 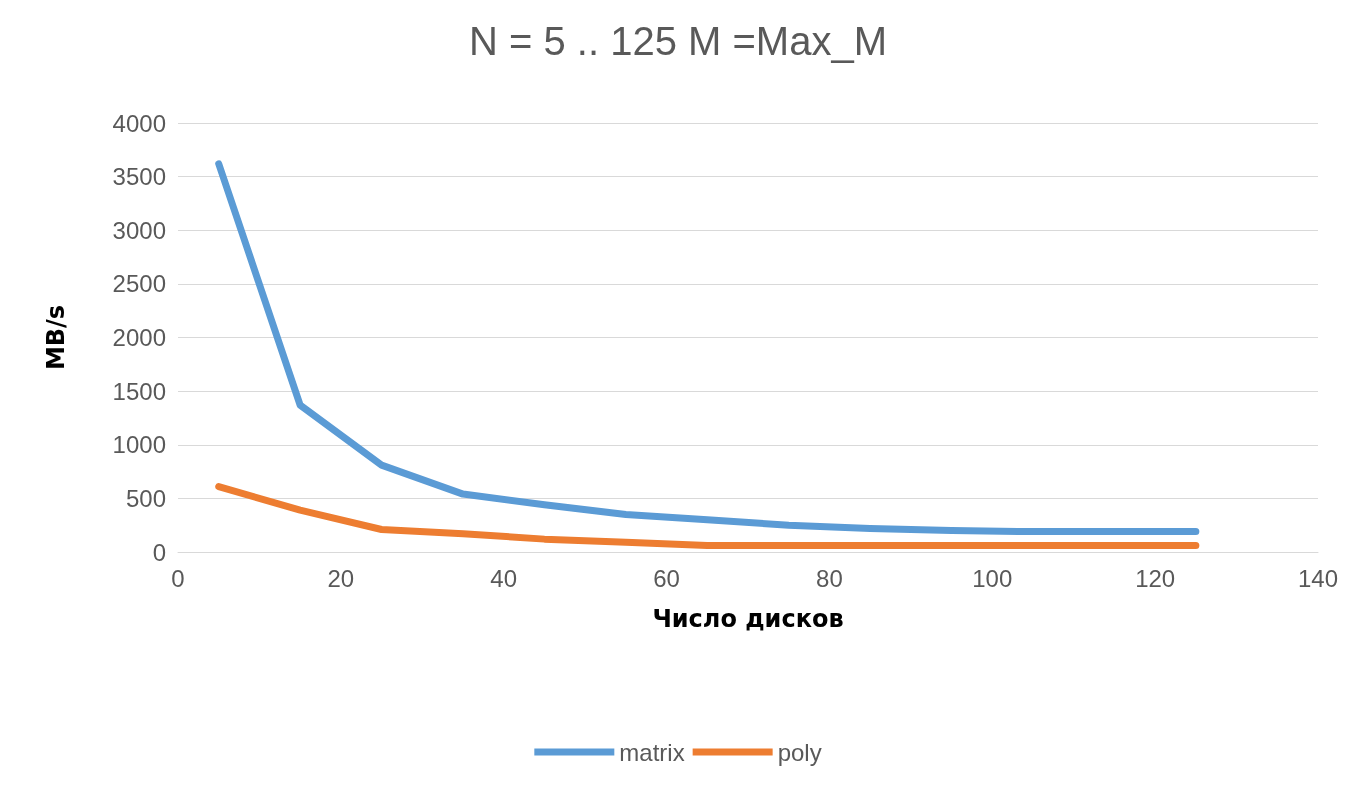 I want to click on x-tick-label: 40, so click(x=504, y=578).